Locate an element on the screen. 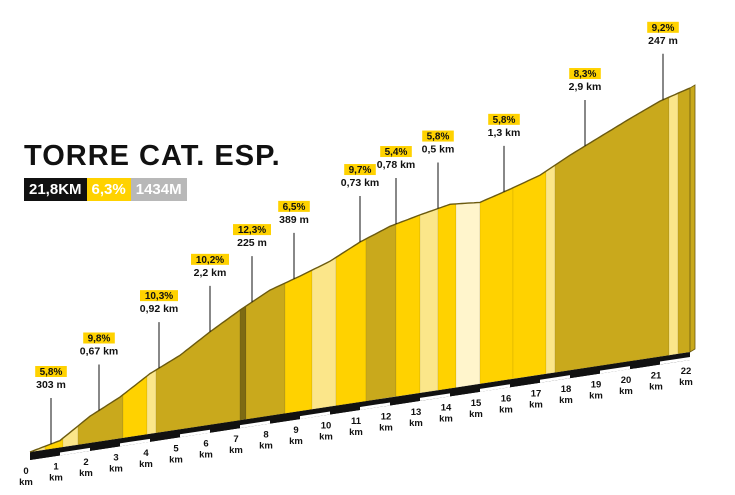  stats-bar: 21,8KM 6,3% 1434M is located at coordinates (105, 189).